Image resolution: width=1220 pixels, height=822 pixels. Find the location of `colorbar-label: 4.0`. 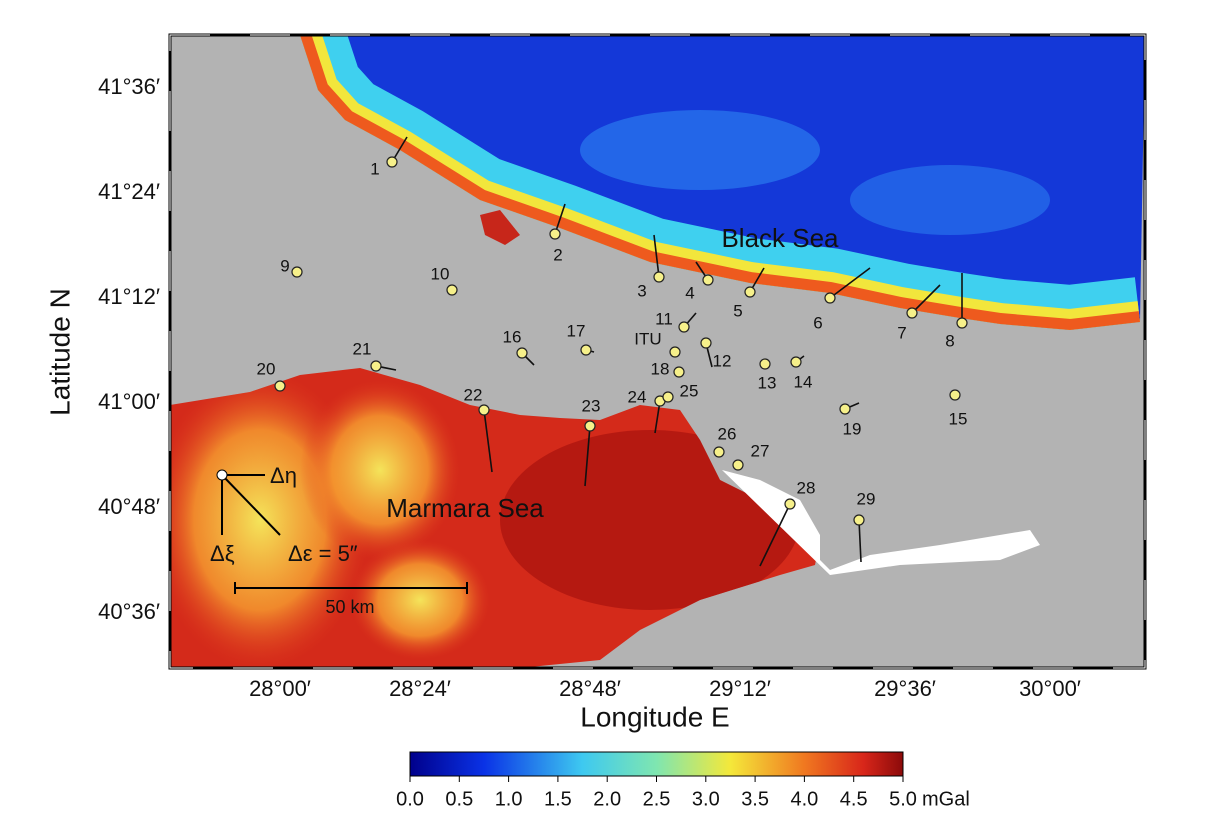

colorbar-label: 4.0 is located at coordinates (804, 799).